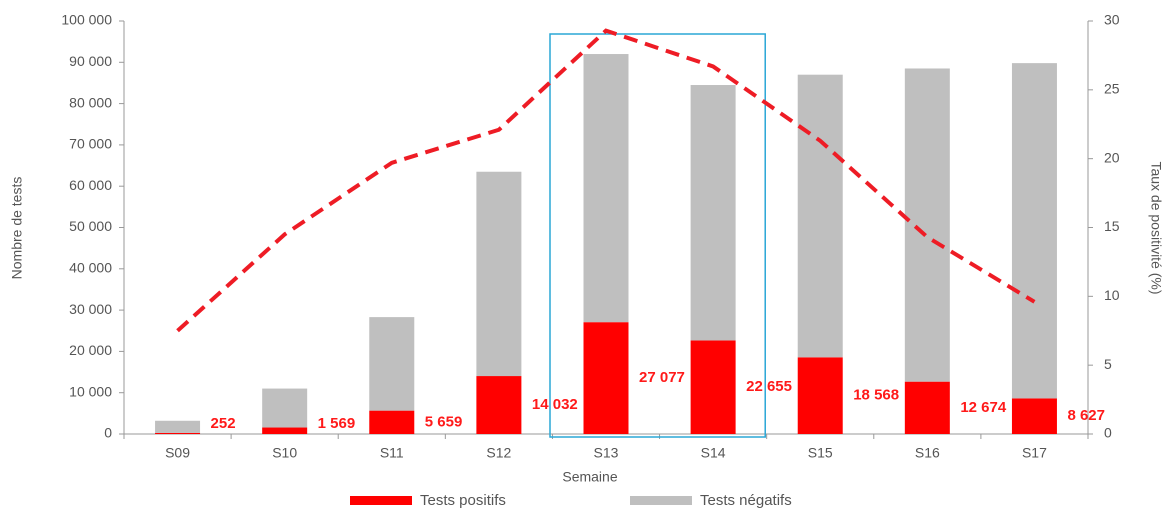  I want to click on x-tick-label: S10, so click(284, 453).